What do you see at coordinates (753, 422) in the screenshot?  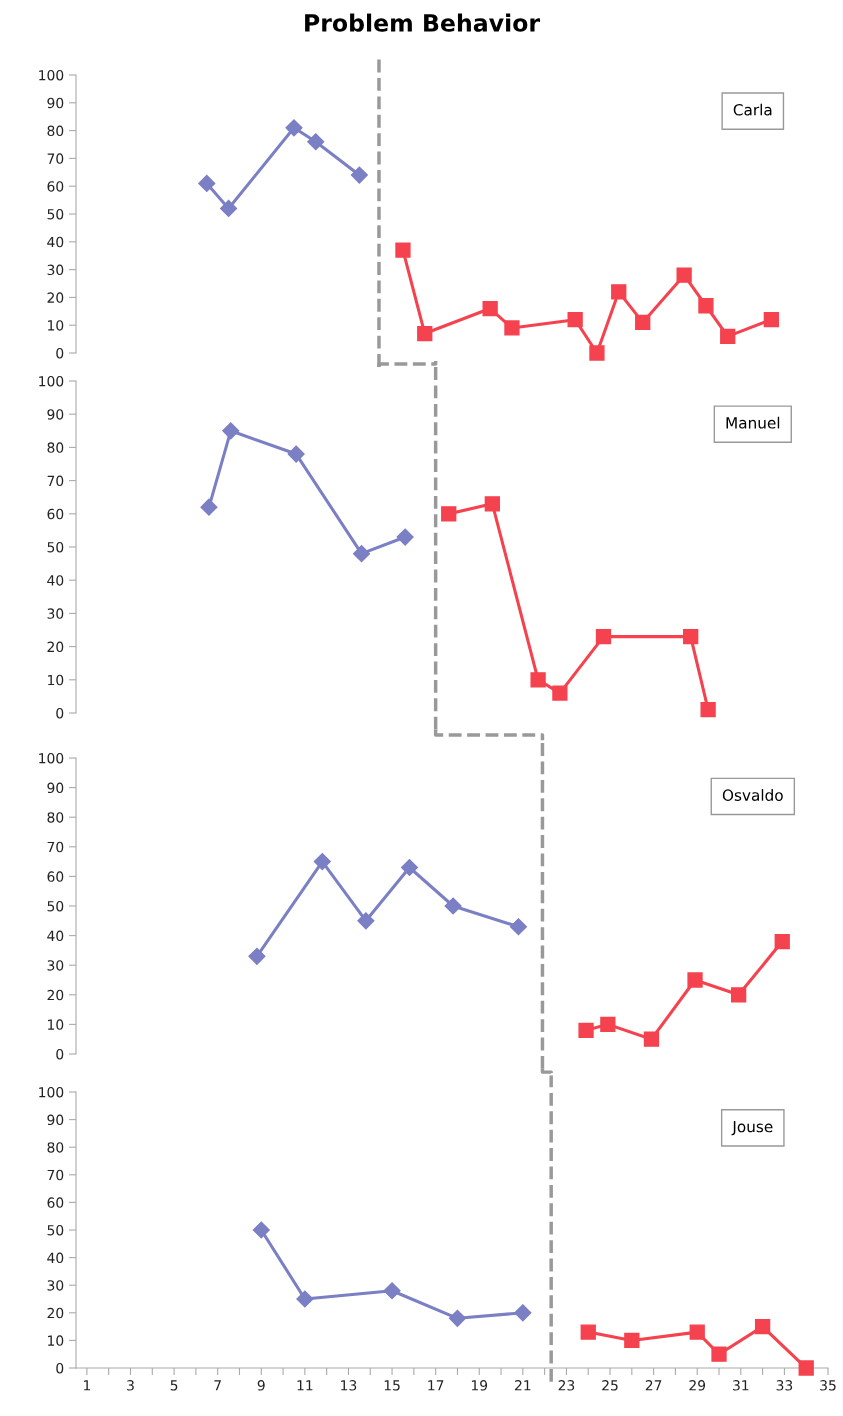 I see `annotation: Manuel` at bounding box center [753, 422].